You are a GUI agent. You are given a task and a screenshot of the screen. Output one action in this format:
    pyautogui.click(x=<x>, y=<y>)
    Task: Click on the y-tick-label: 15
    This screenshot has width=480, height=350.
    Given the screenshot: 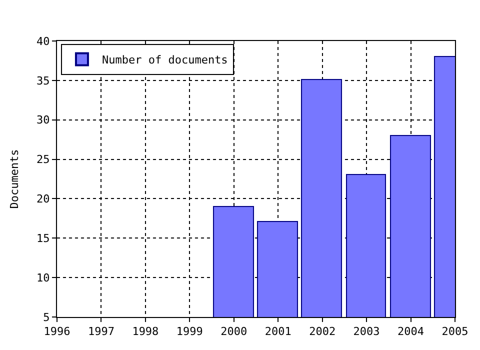 What is the action you would take?
    pyautogui.click(x=43, y=238)
    